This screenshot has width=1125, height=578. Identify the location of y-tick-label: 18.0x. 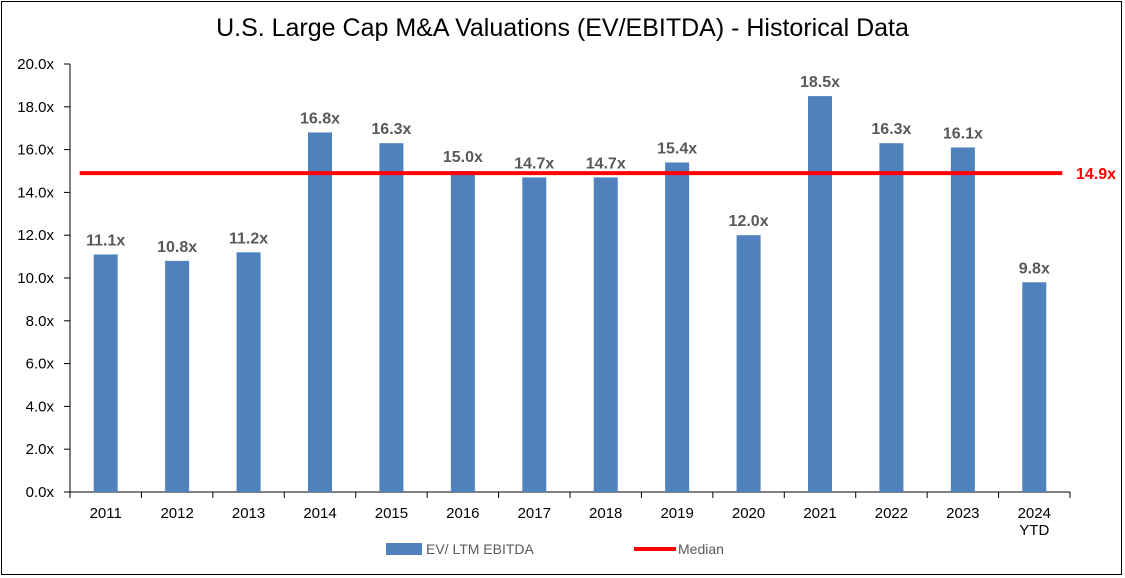
(35, 107).